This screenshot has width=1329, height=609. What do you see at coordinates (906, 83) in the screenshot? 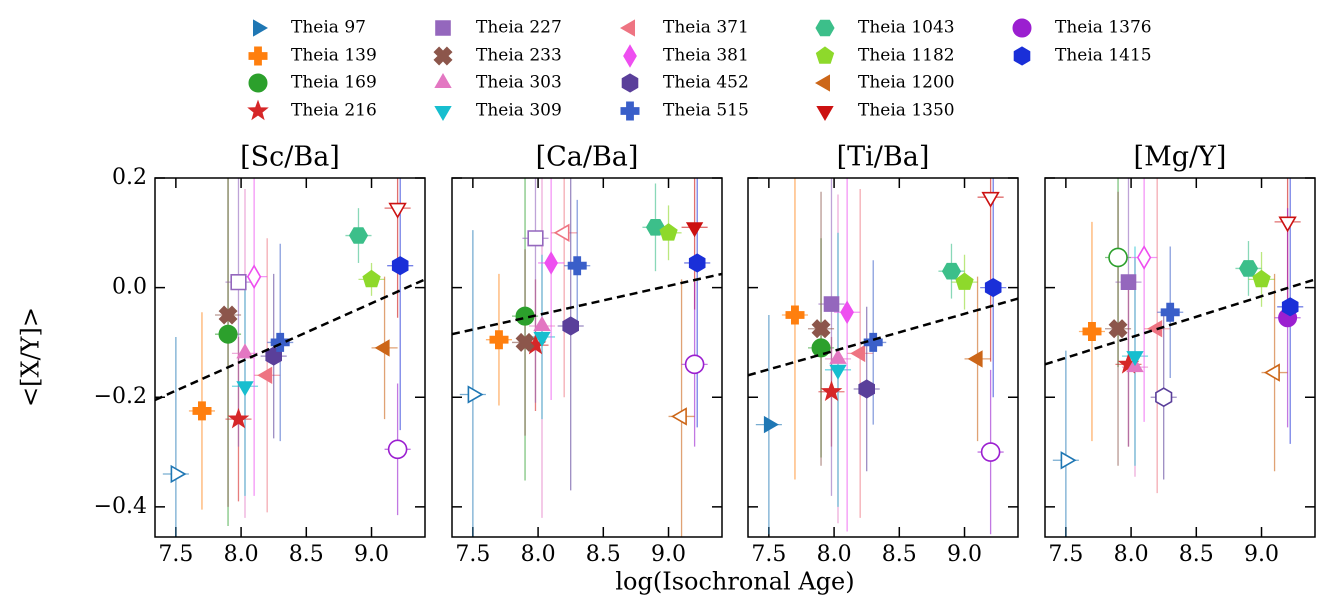
I see `legend-label: Theia 1200` at bounding box center [906, 83].